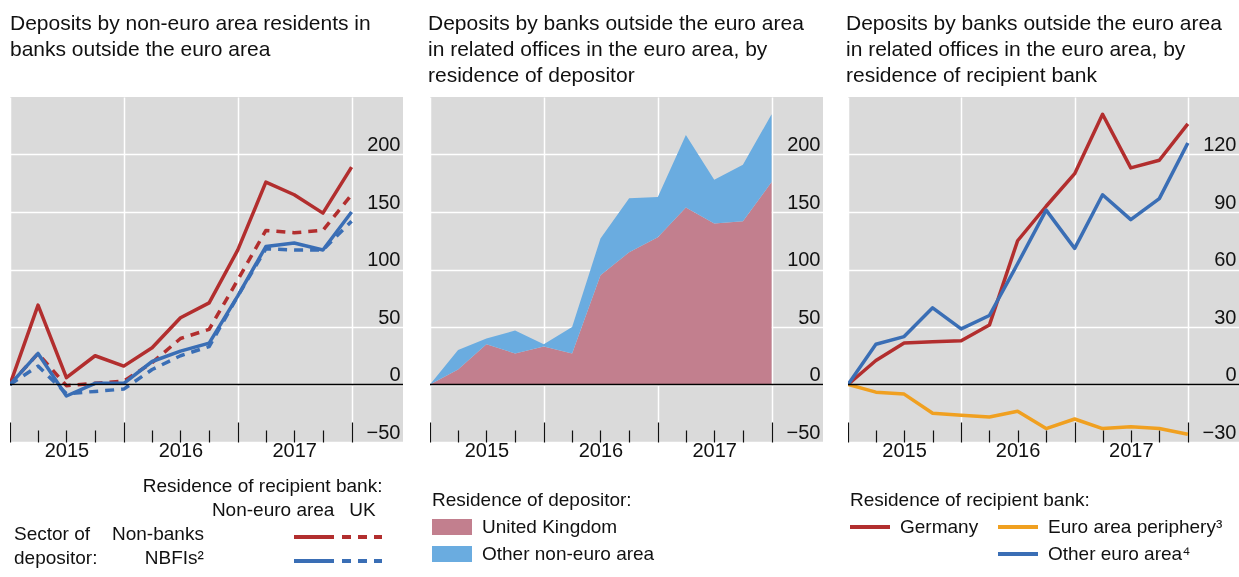  I want to click on legend-label: United Kingdom, so click(550, 527).